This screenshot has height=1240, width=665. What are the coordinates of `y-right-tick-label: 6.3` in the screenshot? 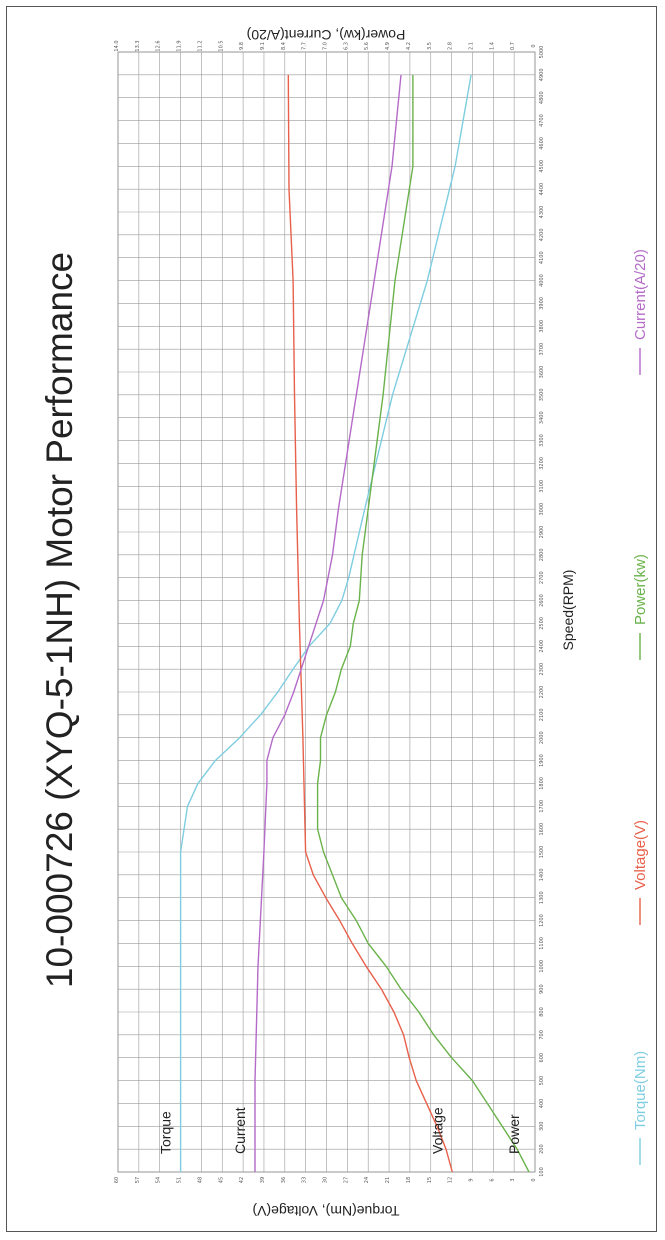 It's located at (346, 46).